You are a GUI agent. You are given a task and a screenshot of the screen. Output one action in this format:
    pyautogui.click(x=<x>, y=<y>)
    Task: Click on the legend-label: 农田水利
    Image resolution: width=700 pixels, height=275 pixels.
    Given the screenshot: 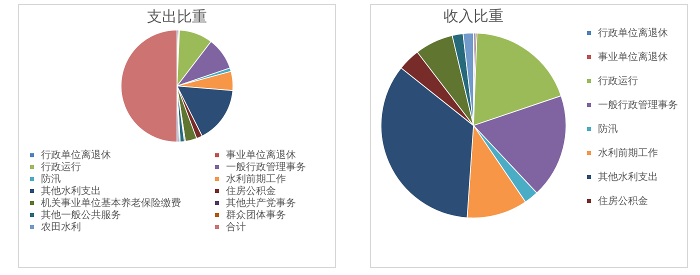 What is the action you would take?
    pyautogui.click(x=61, y=227)
    